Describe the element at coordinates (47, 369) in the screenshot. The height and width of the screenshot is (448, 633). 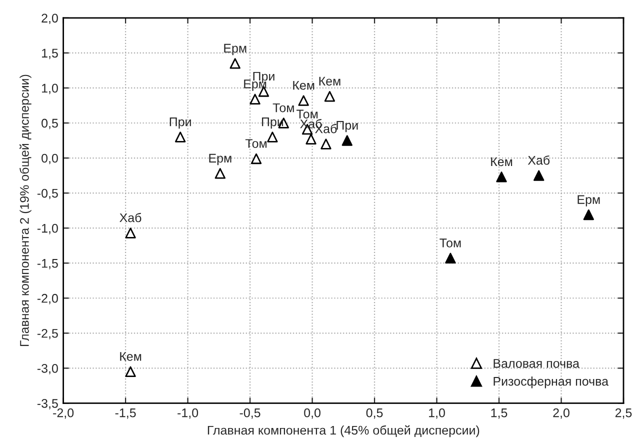
I see `y-tick-label: -3,0` at that location.